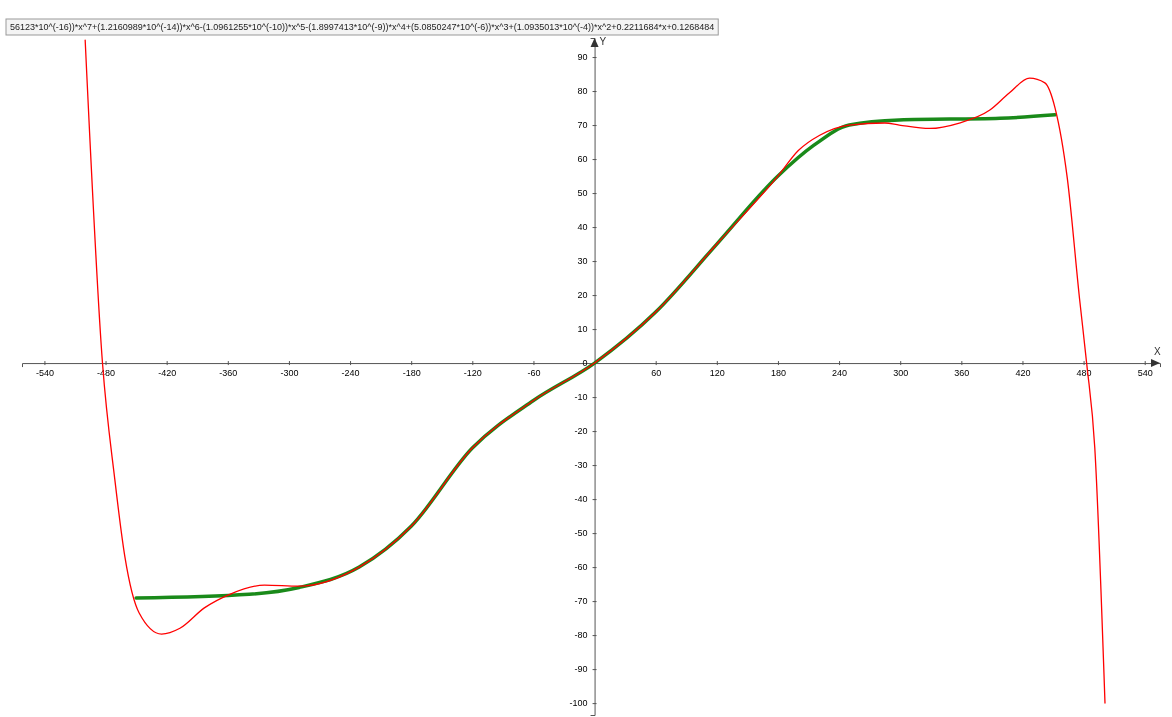 The image size is (1172, 717). Describe the element at coordinates (582, 91) in the screenshot. I see `y-tick-label: 80` at that location.